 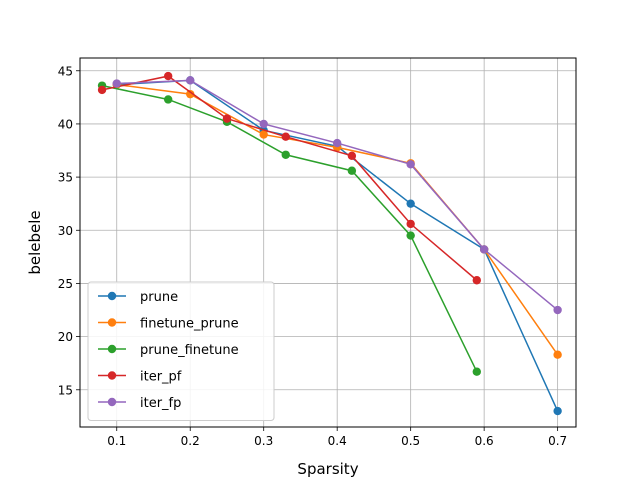 I want to click on y-axis-label: belebele, so click(x=35, y=242).